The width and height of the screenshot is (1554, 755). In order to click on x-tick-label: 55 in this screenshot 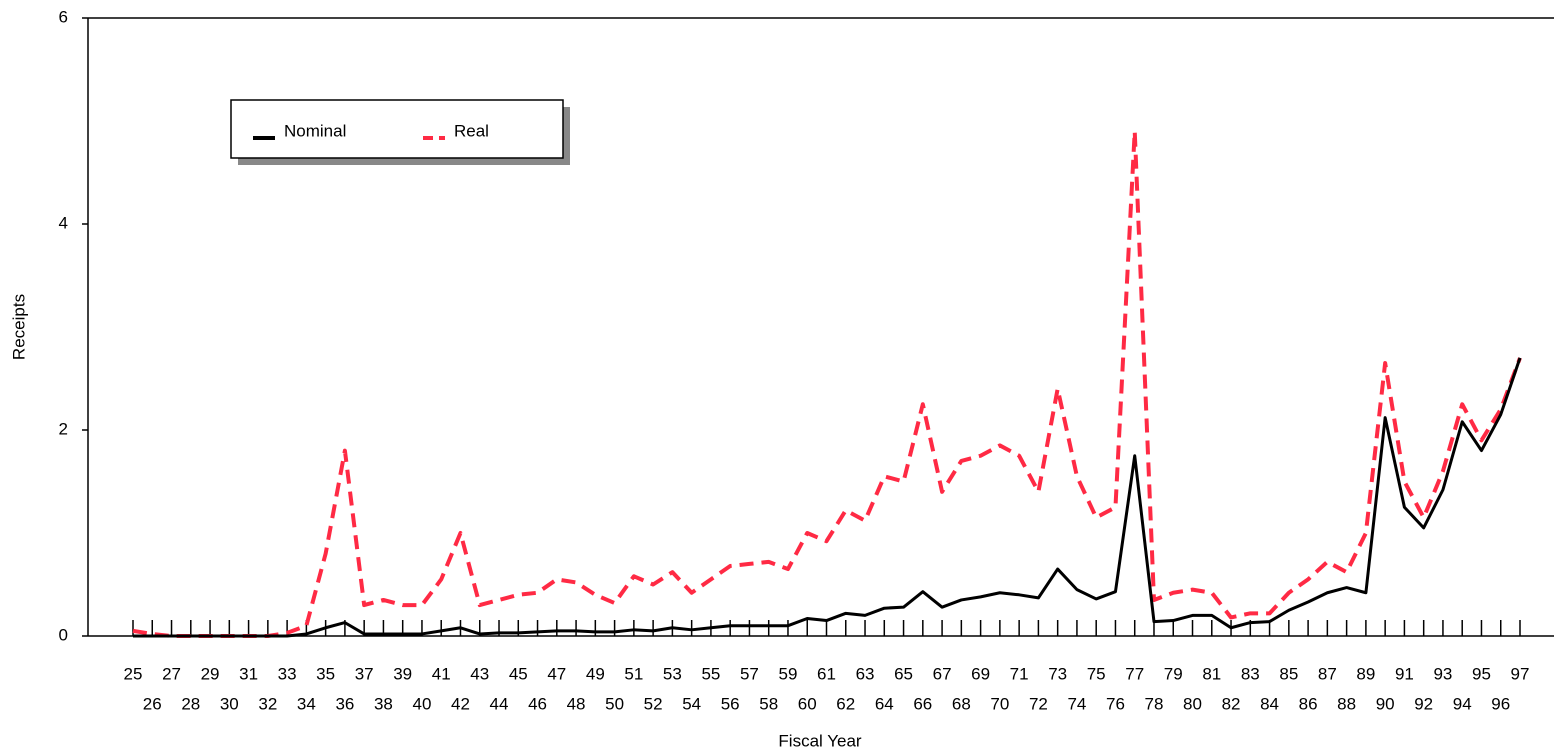, I will do `click(710, 673)`.